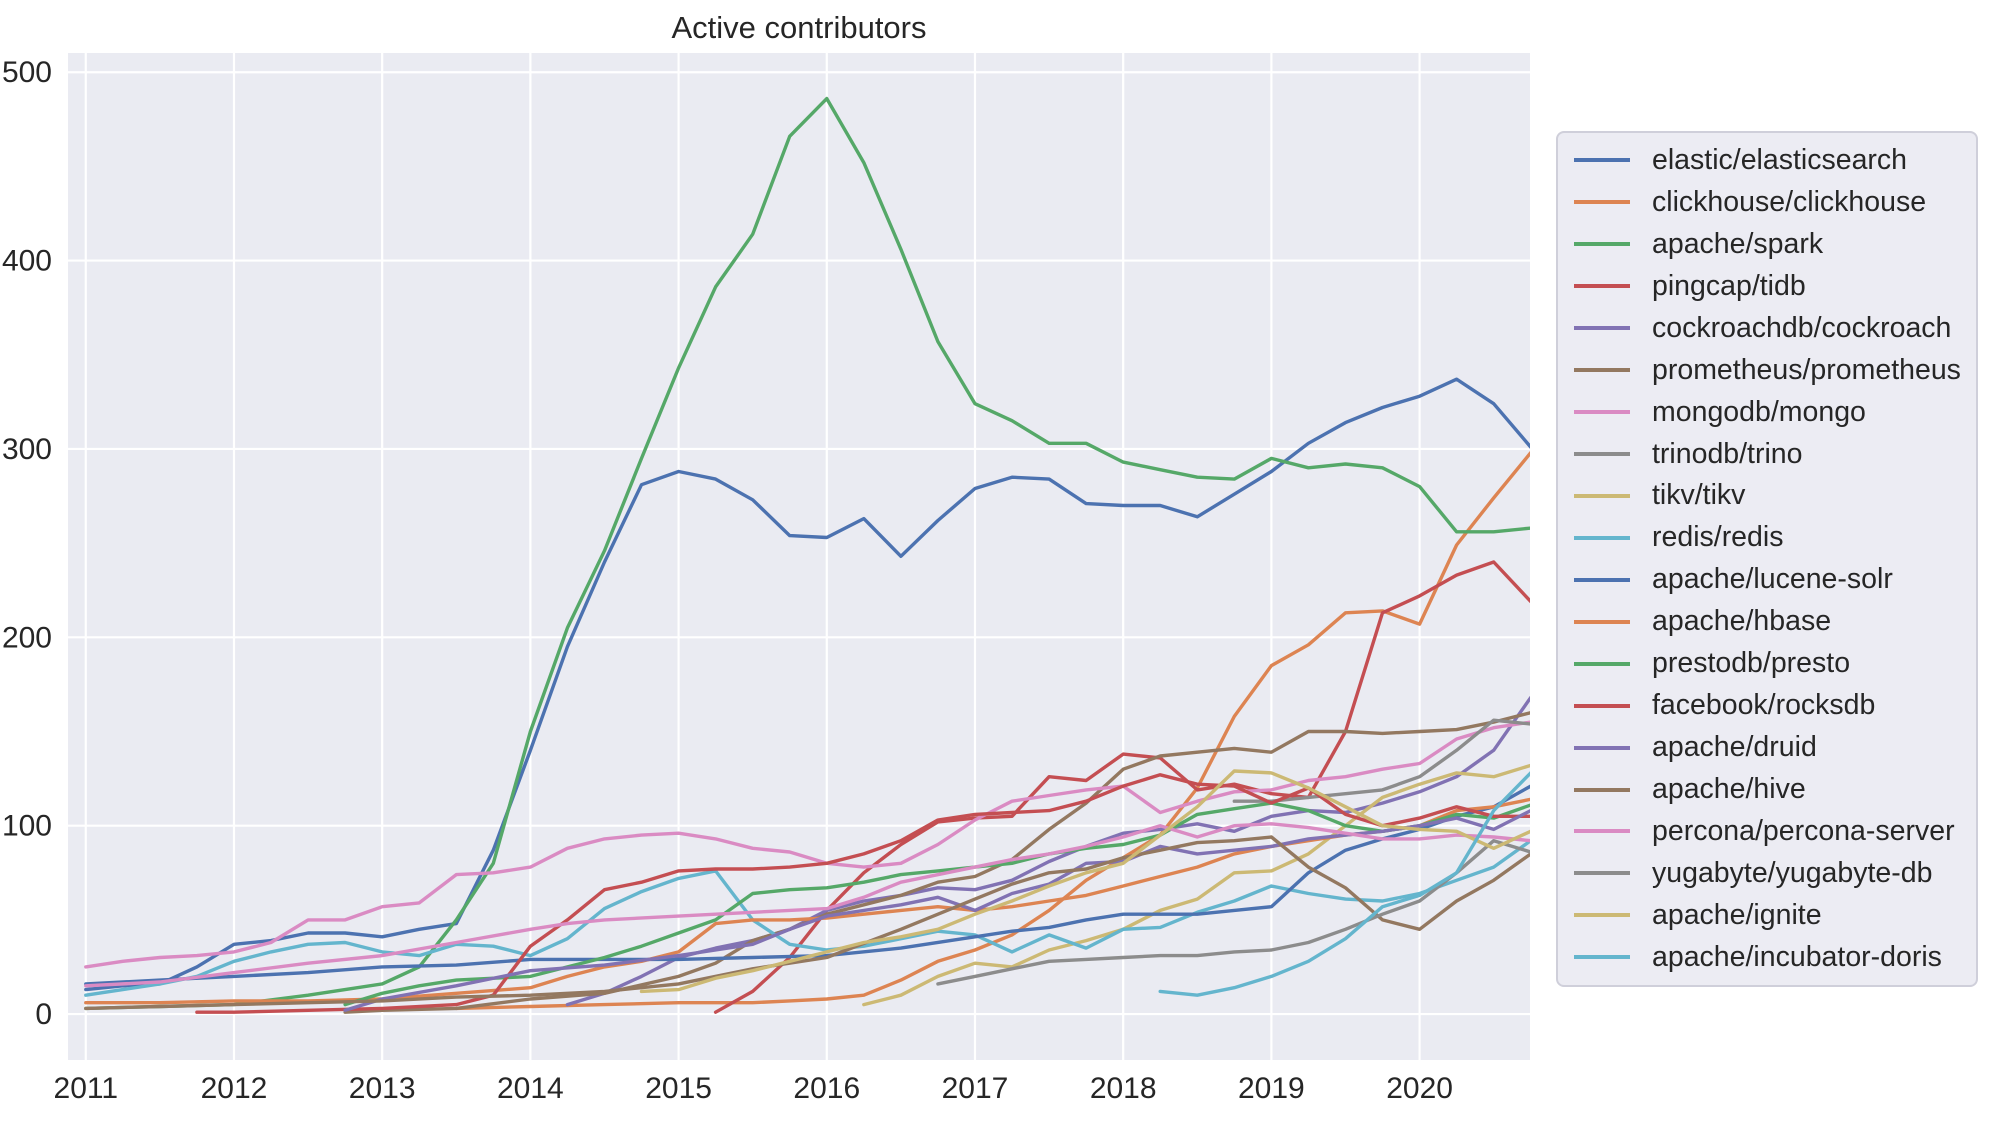 This screenshot has width=2000, height=1125. What do you see at coordinates (1727, 453) in the screenshot?
I see `legend-label: trinodb/trino` at bounding box center [1727, 453].